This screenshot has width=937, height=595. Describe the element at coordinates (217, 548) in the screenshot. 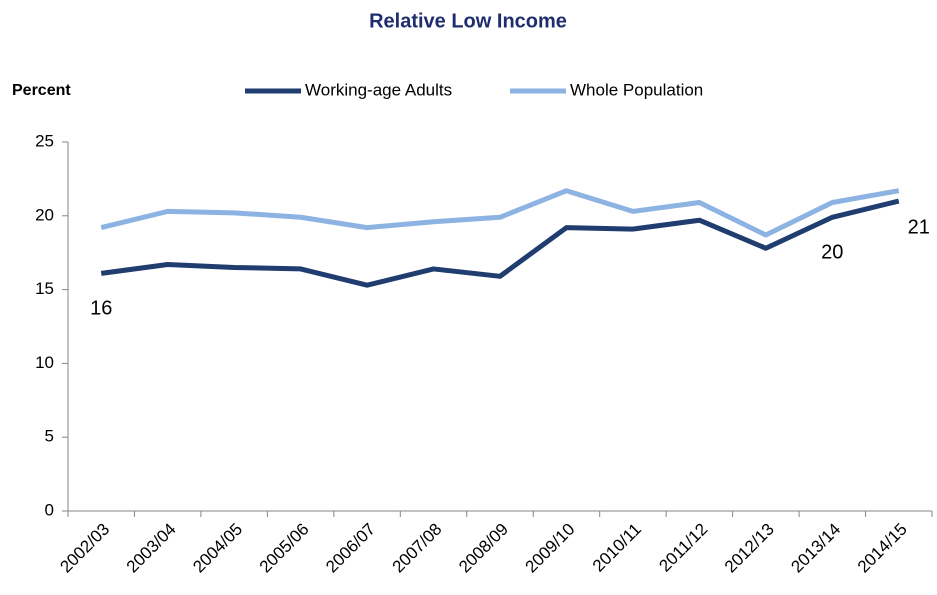

I see `x-tick-label: 2004/05` at that location.